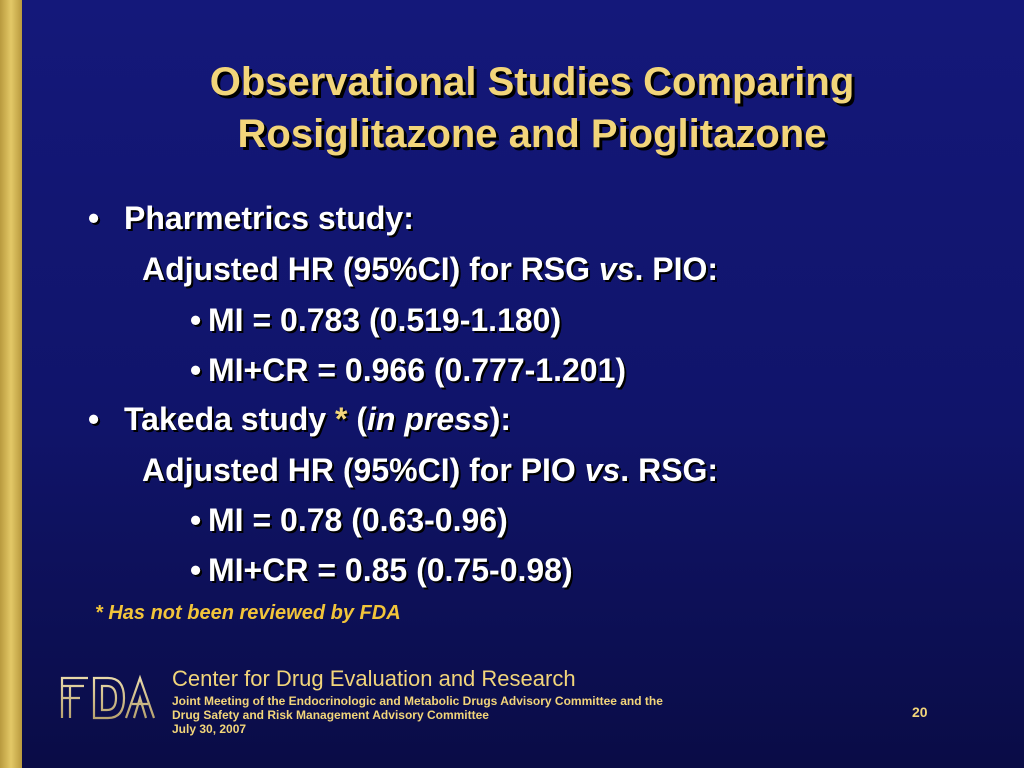  What do you see at coordinates (230, 419) in the screenshot?
I see `takeda-label: Takeda study` at bounding box center [230, 419].